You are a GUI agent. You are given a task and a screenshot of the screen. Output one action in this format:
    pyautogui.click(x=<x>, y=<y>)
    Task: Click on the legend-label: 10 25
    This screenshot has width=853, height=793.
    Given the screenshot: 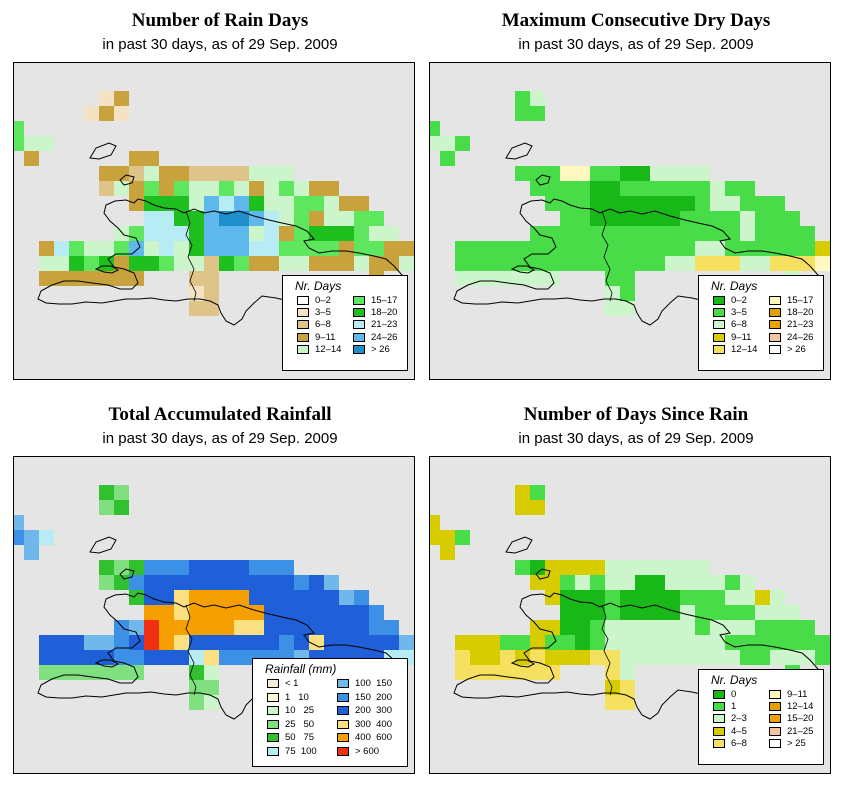 What is the action you would take?
    pyautogui.click(x=300, y=711)
    